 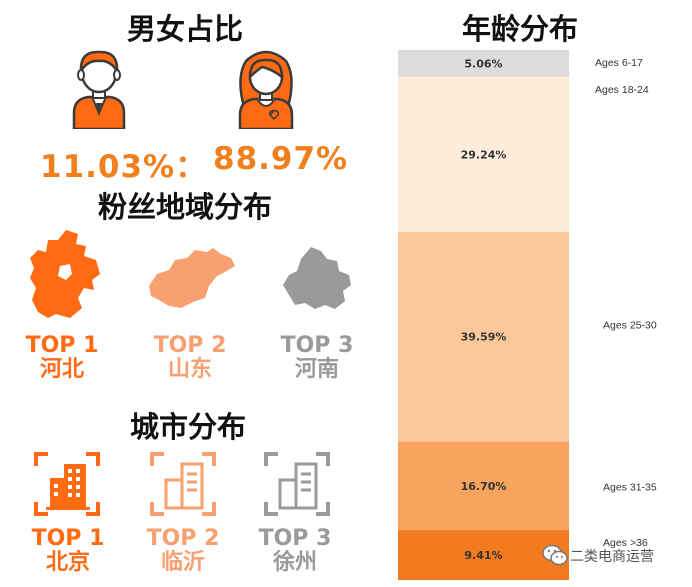 I want to click on city-rank-2: TOP 2 临沂, so click(x=183, y=551).